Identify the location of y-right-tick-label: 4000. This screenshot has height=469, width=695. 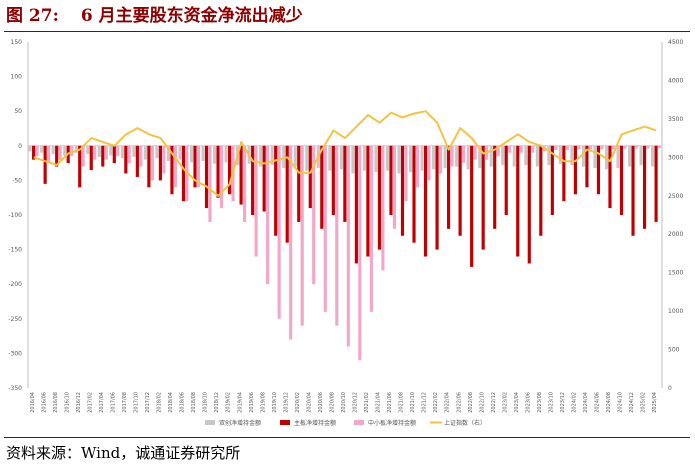
(675, 80).